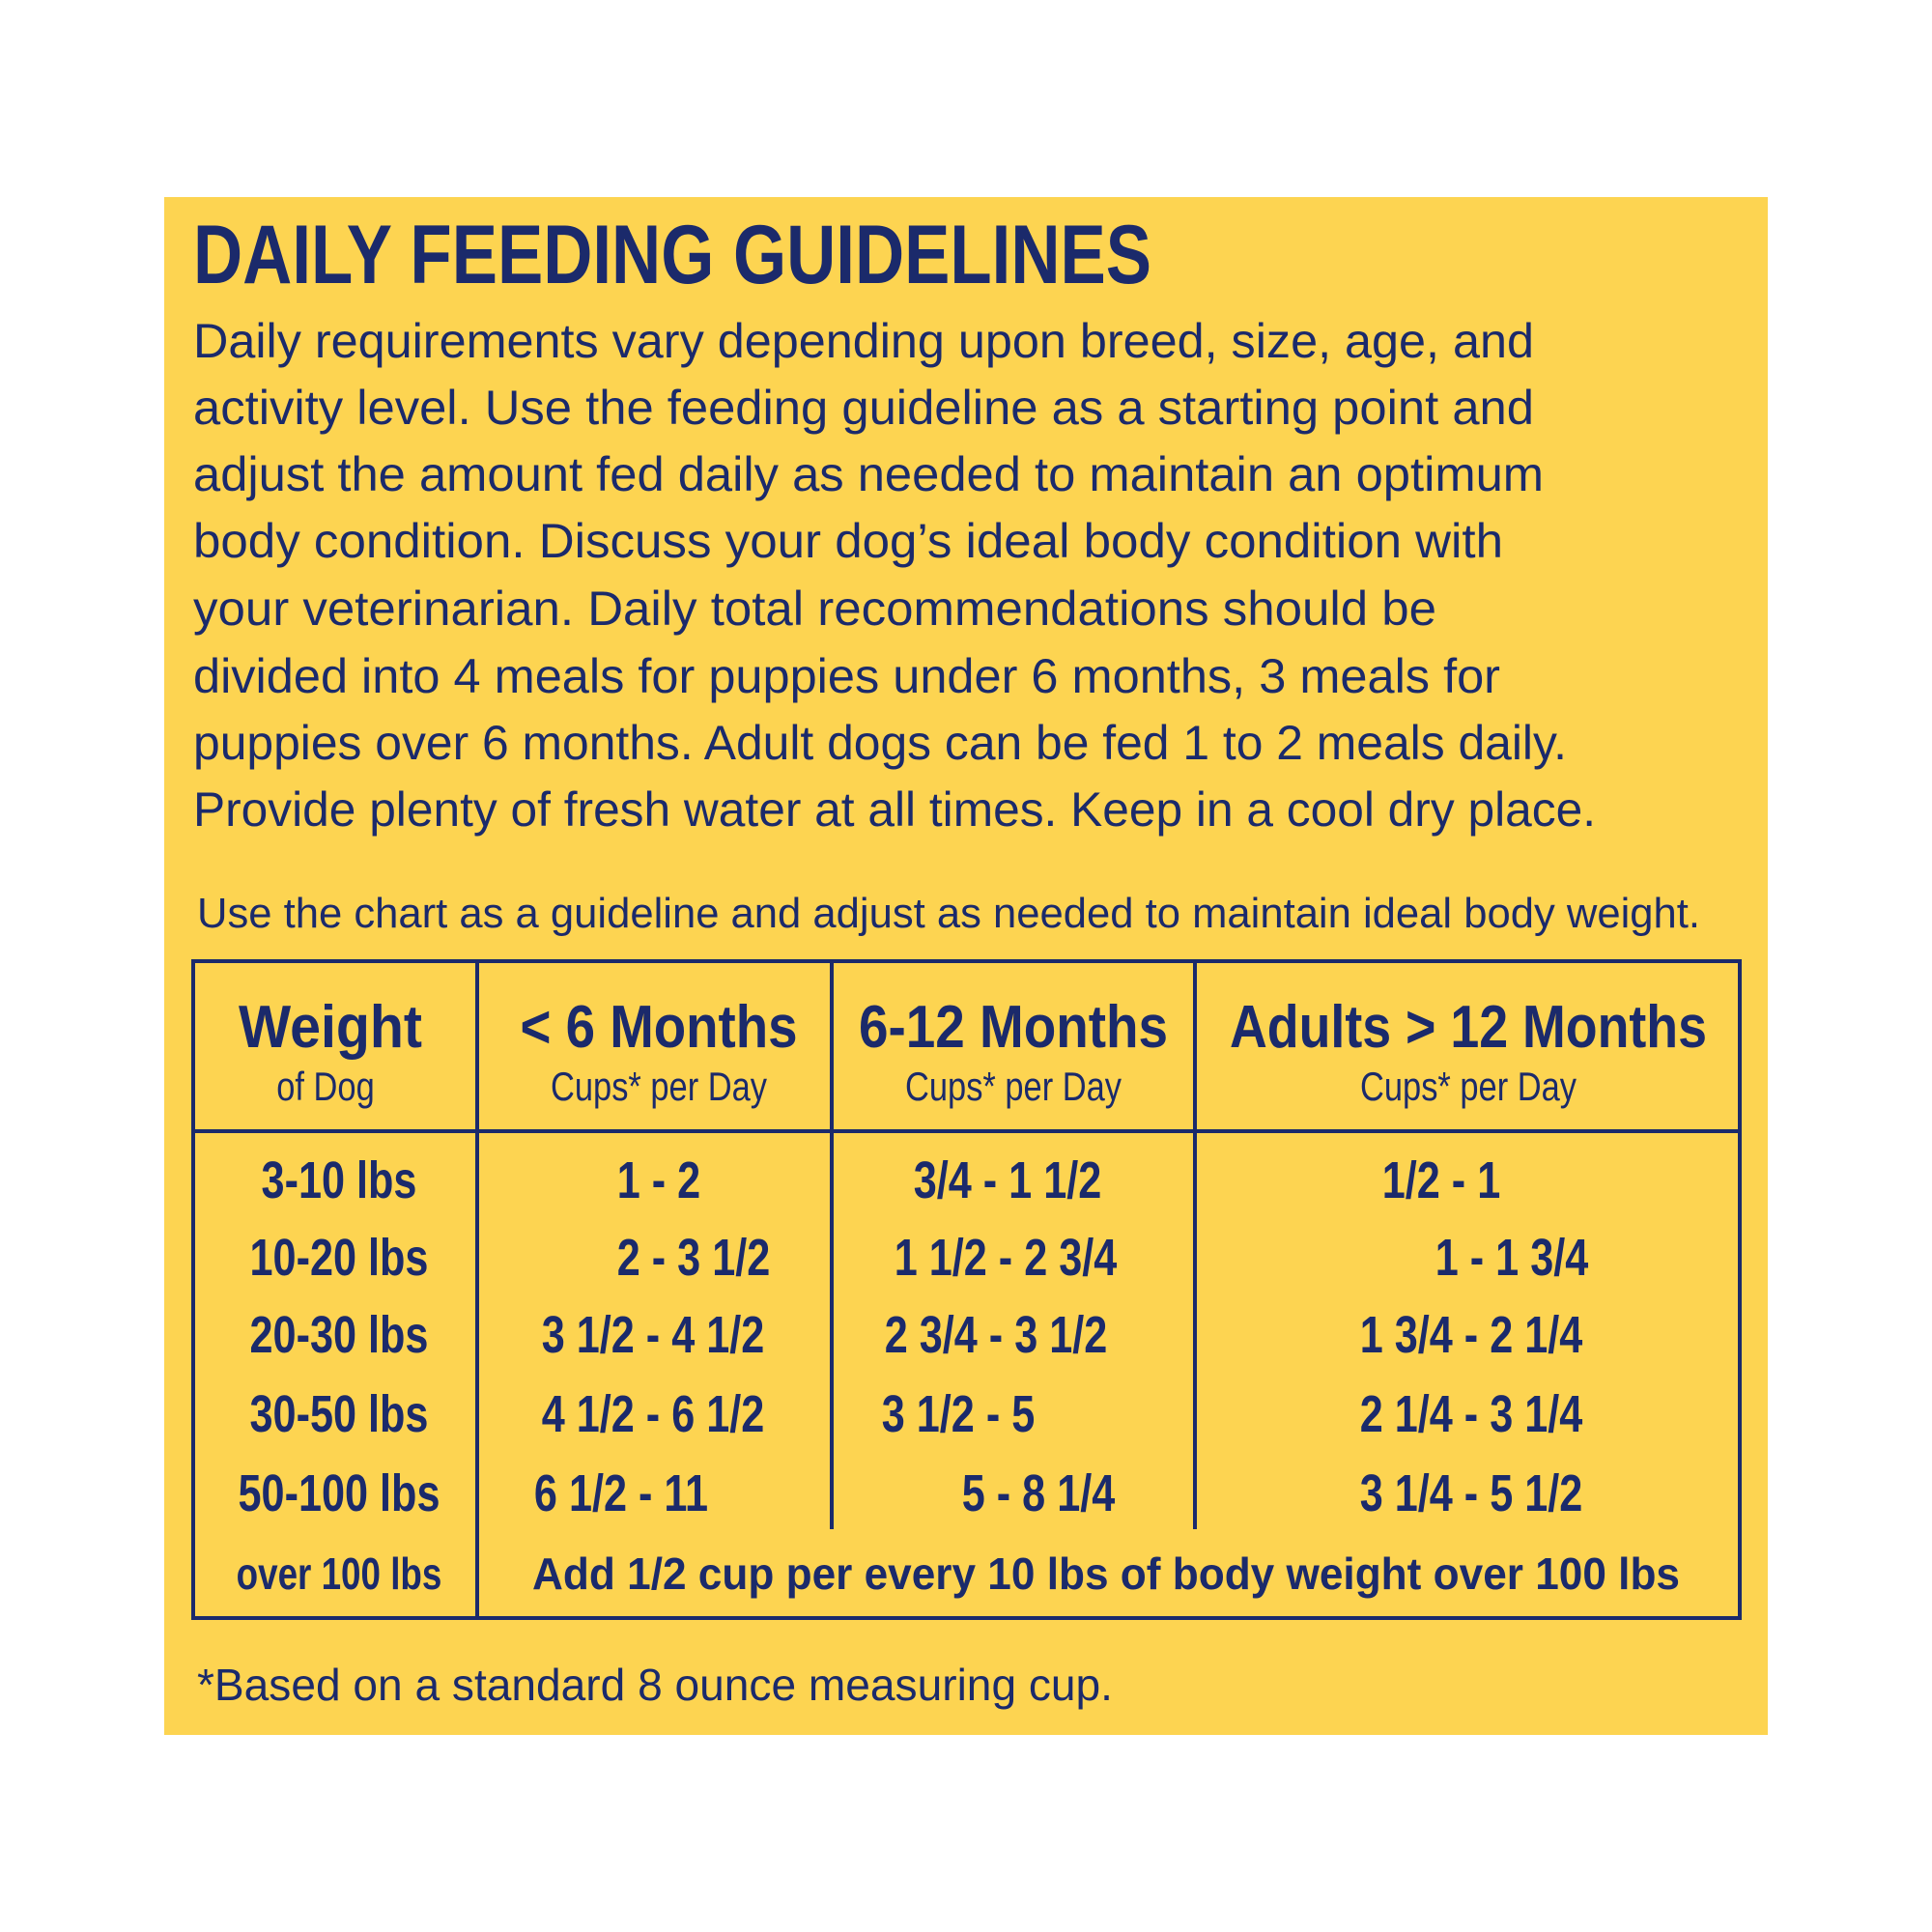 The image size is (1932, 1932). Describe the element at coordinates (653, 1335) in the screenshot. I see `amount-cell: 3 1/2 - 4 1/2` at that location.